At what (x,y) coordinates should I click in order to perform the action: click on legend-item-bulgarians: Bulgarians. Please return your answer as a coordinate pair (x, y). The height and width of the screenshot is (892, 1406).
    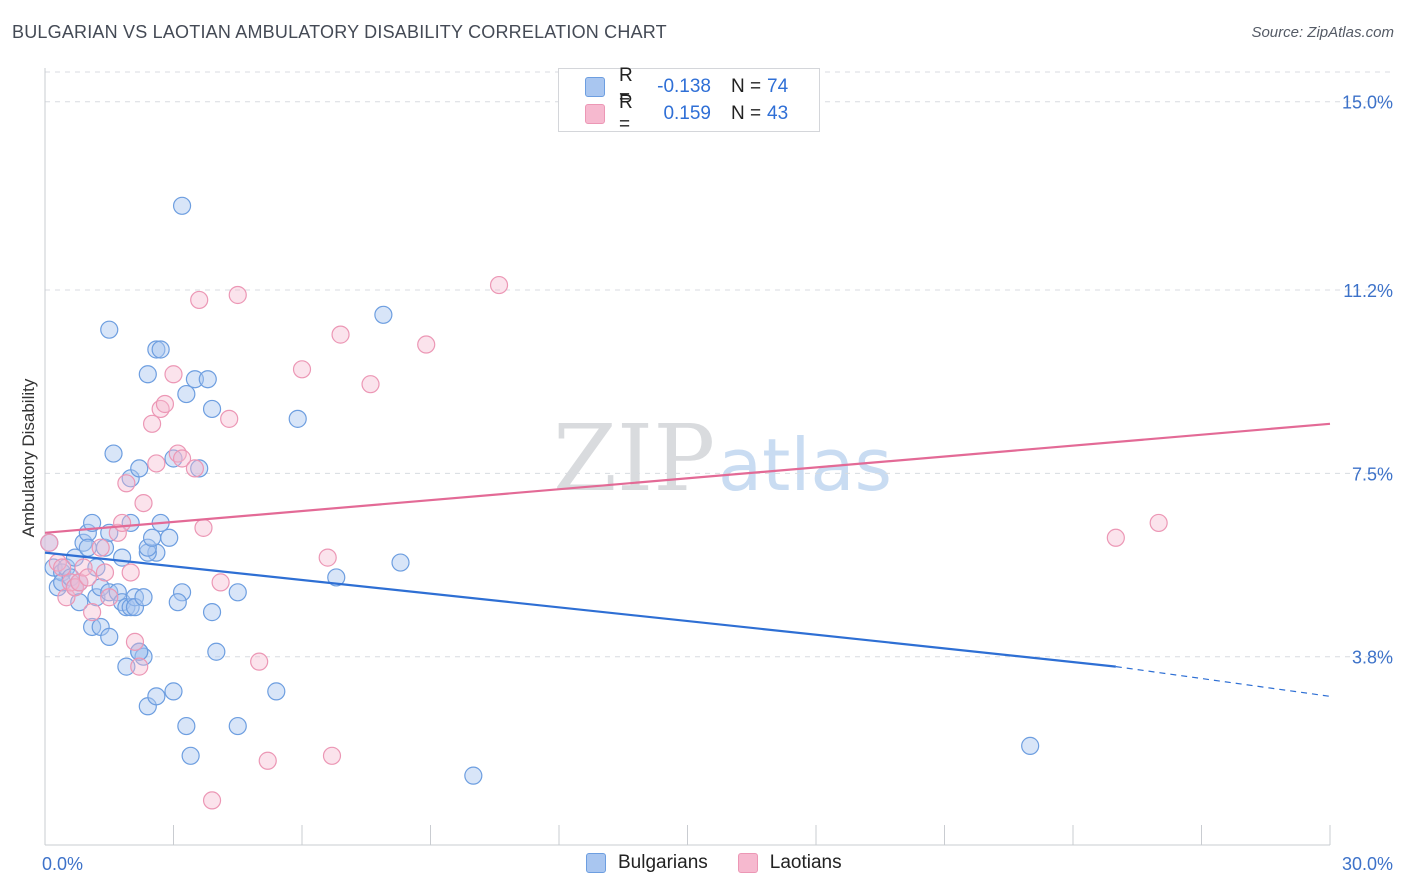
    Looking at the image, I should click on (647, 863).